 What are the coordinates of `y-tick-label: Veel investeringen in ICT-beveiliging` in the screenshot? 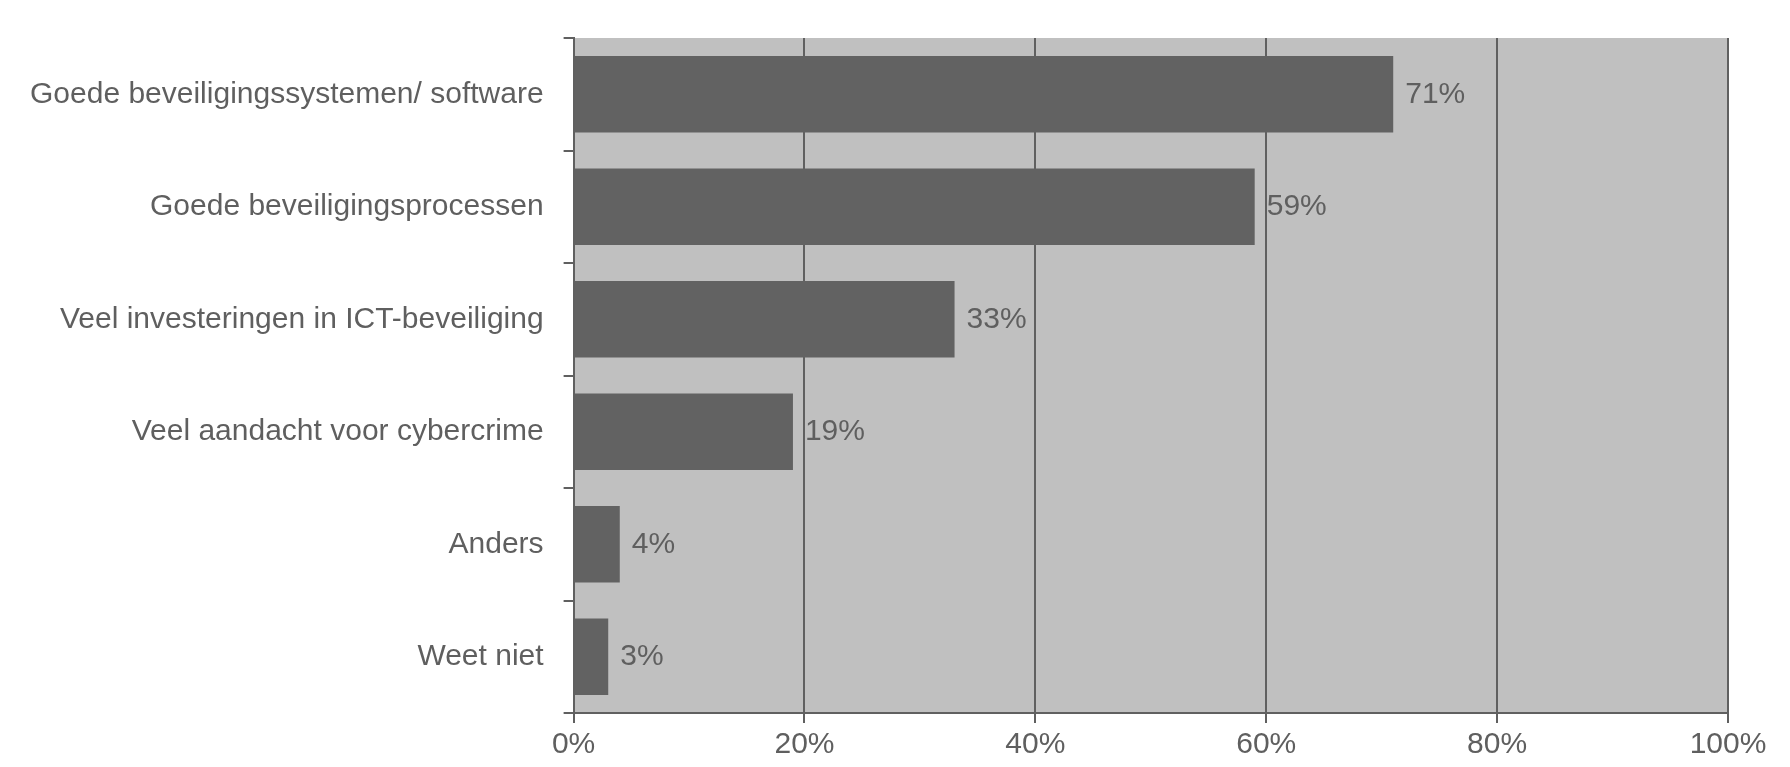 It's located at (301, 317).